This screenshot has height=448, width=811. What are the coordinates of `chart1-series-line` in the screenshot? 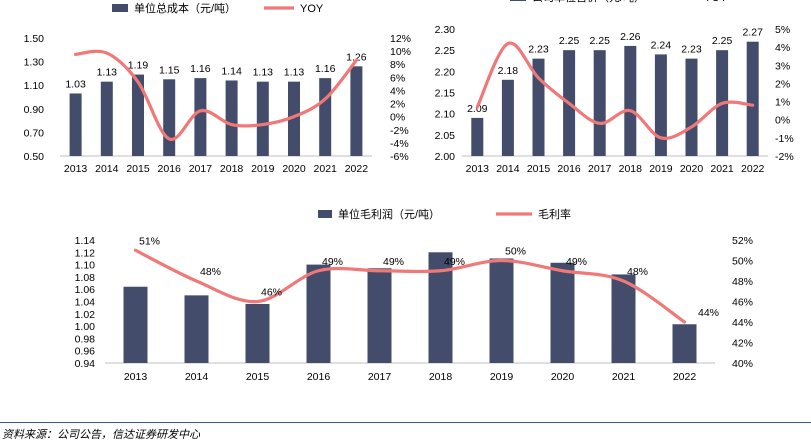 It's located at (216, 95).